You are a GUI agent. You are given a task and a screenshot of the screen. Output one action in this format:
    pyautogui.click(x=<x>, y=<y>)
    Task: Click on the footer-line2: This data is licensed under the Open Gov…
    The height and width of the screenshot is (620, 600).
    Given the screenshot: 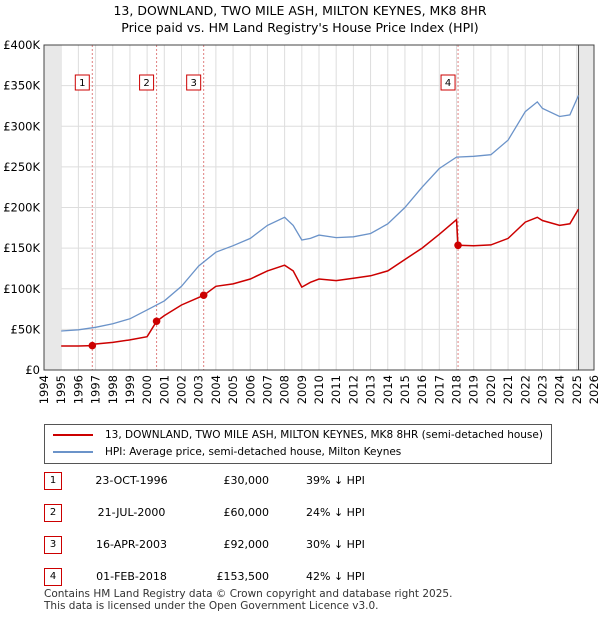 What is the action you would take?
    pyautogui.click(x=211, y=606)
    